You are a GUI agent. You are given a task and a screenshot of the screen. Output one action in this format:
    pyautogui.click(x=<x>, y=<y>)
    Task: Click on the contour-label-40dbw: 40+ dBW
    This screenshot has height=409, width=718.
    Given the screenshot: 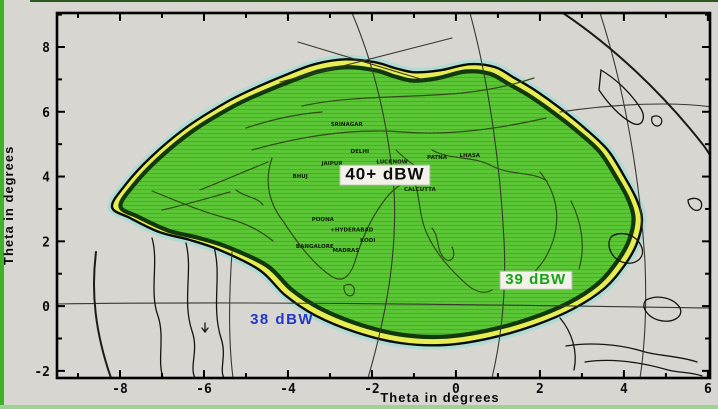 What is the action you would take?
    pyautogui.click(x=385, y=175)
    